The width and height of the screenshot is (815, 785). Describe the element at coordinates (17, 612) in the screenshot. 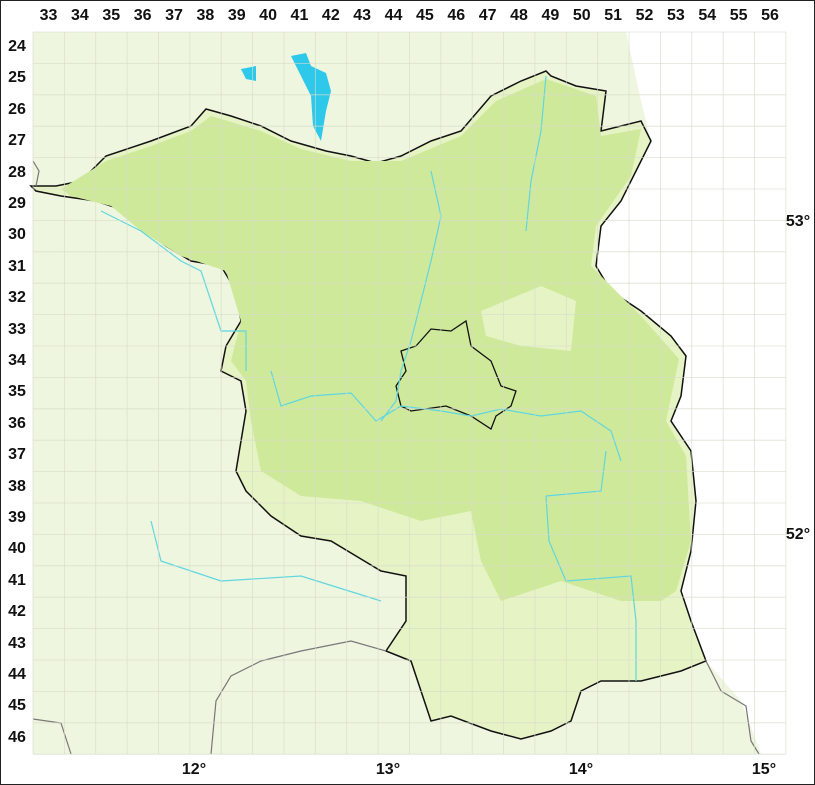

I see `grid-row-label: 42` at that location.